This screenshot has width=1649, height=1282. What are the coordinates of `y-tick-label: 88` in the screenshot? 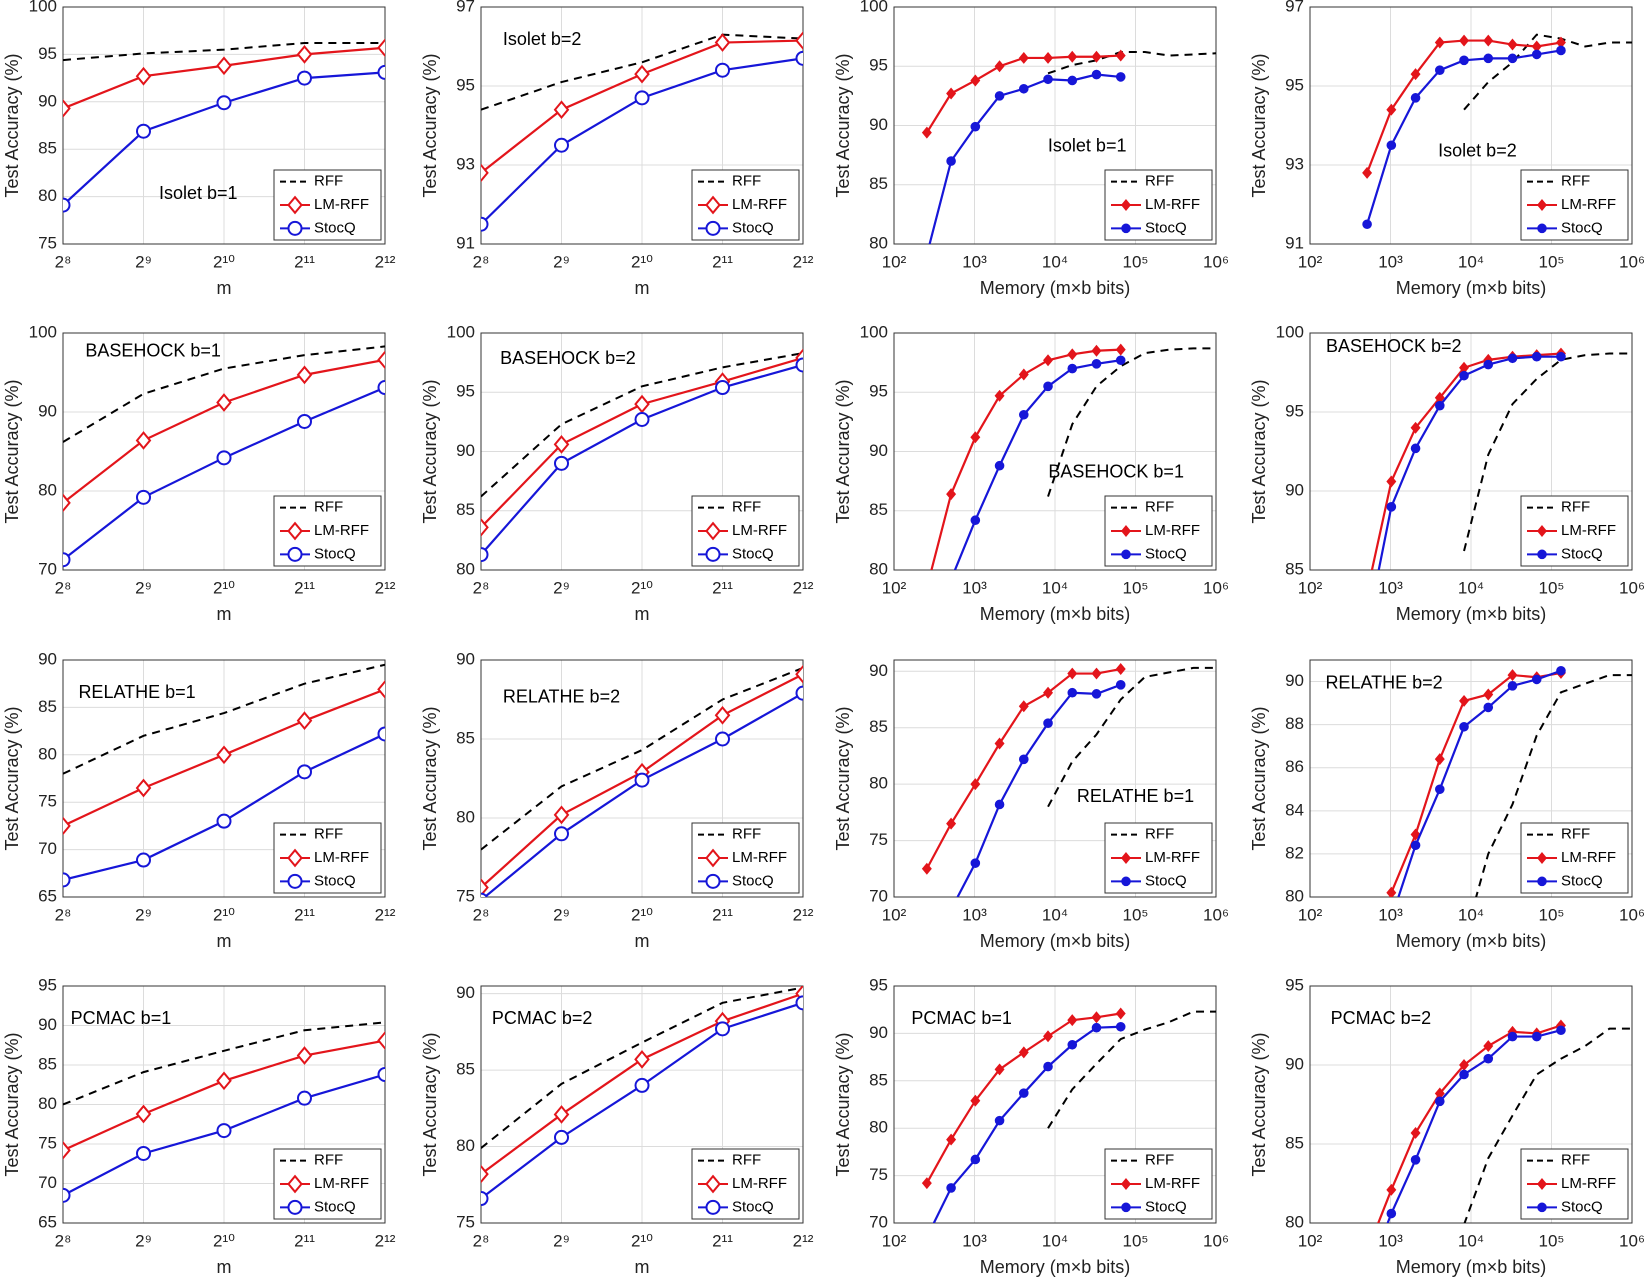 It's located at (1294, 723).